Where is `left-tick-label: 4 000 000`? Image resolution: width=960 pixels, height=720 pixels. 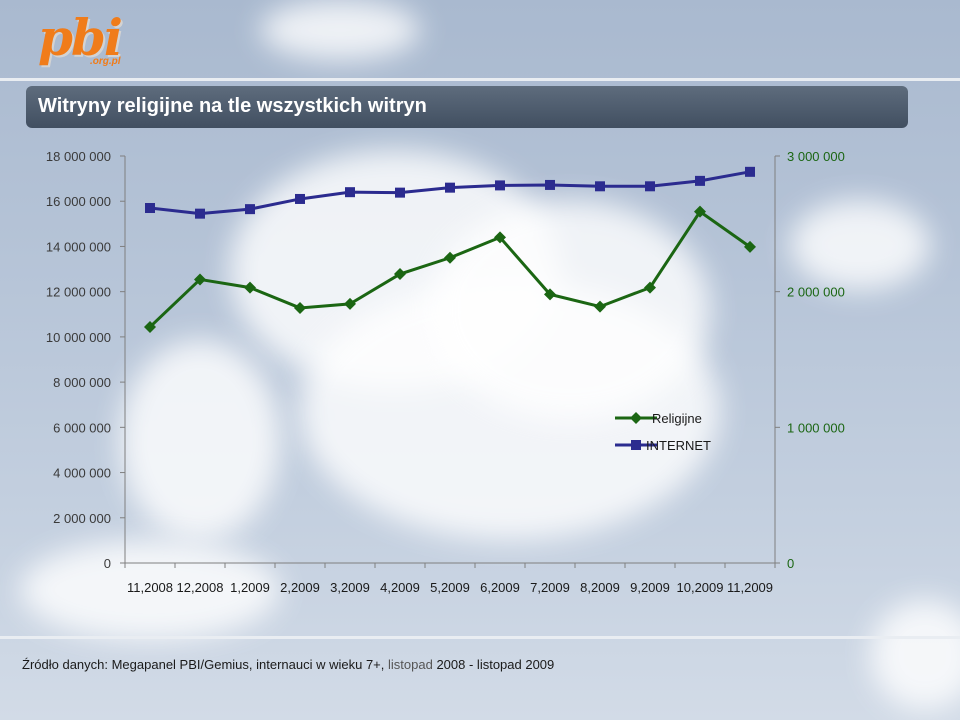 left-tick-label: 4 000 000 is located at coordinates (82, 473).